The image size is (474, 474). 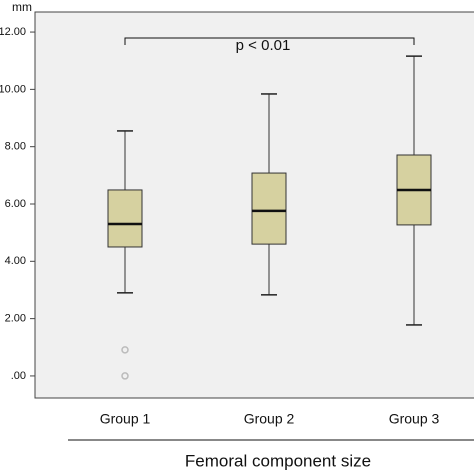 What do you see at coordinates (414, 419) in the screenshot?
I see `x-tick-label: Group 3` at bounding box center [414, 419].